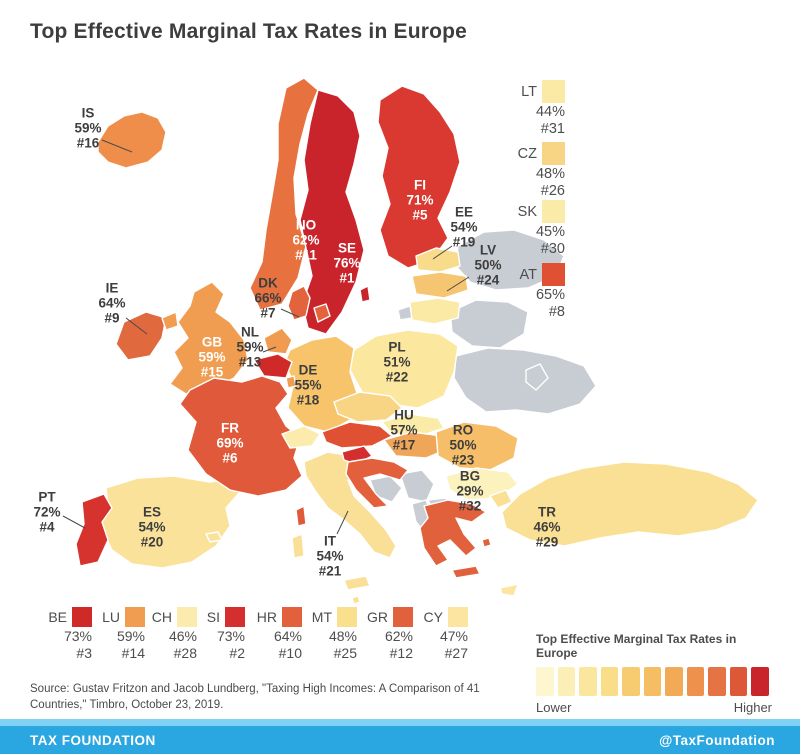  I want to click on side-entry-sk: SK 45% #30, so click(533, 228).